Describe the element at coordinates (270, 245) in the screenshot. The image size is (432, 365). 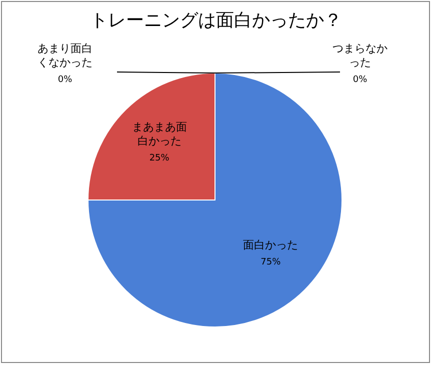
I see `slice-label: 面白かった` at that location.